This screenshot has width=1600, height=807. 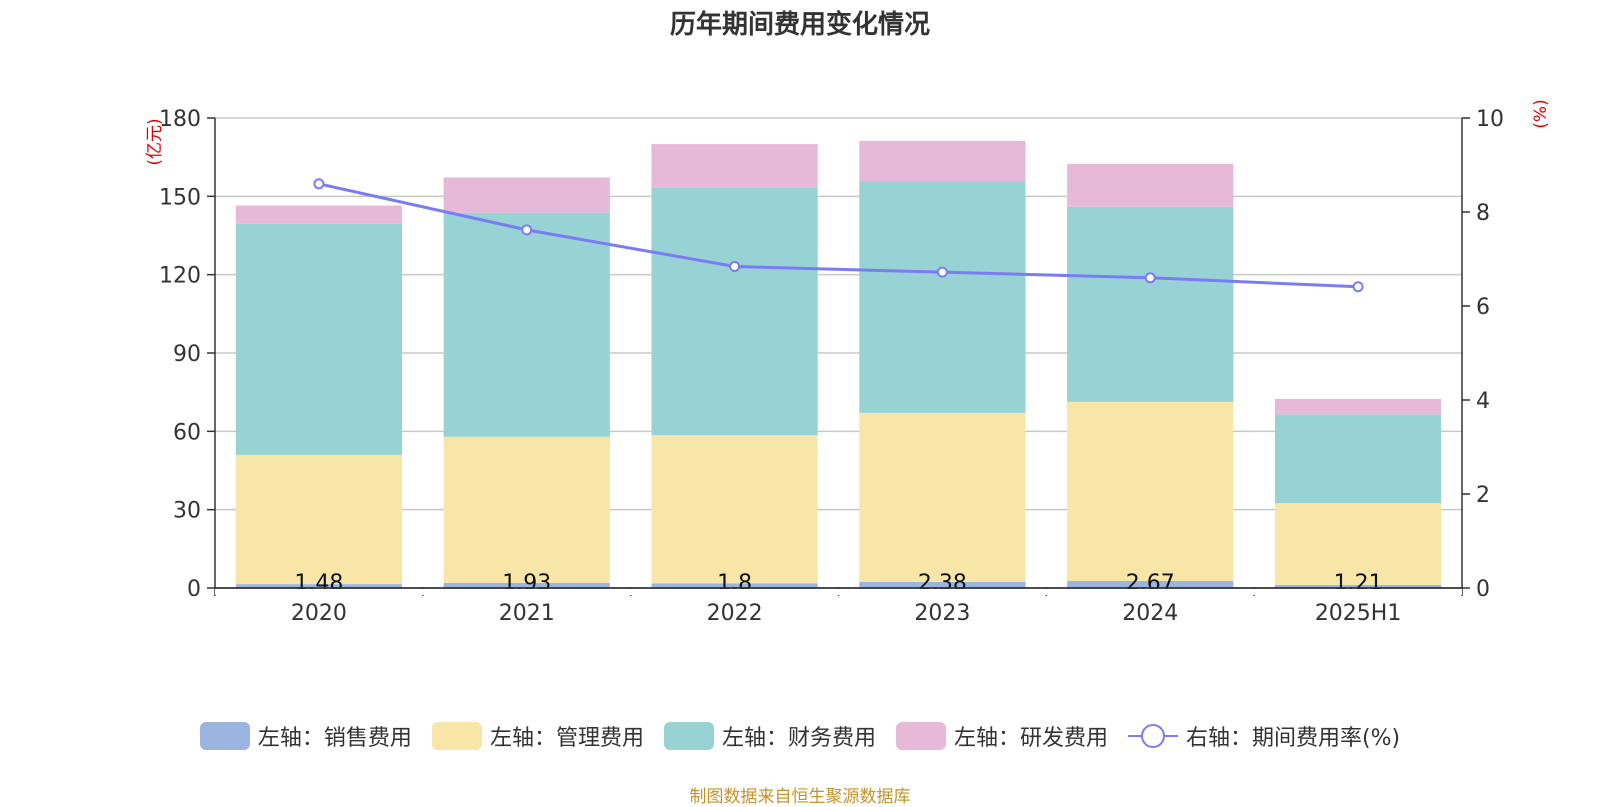 What do you see at coordinates (942, 613) in the screenshot?
I see `x-axis-tick-label: 2023` at bounding box center [942, 613].